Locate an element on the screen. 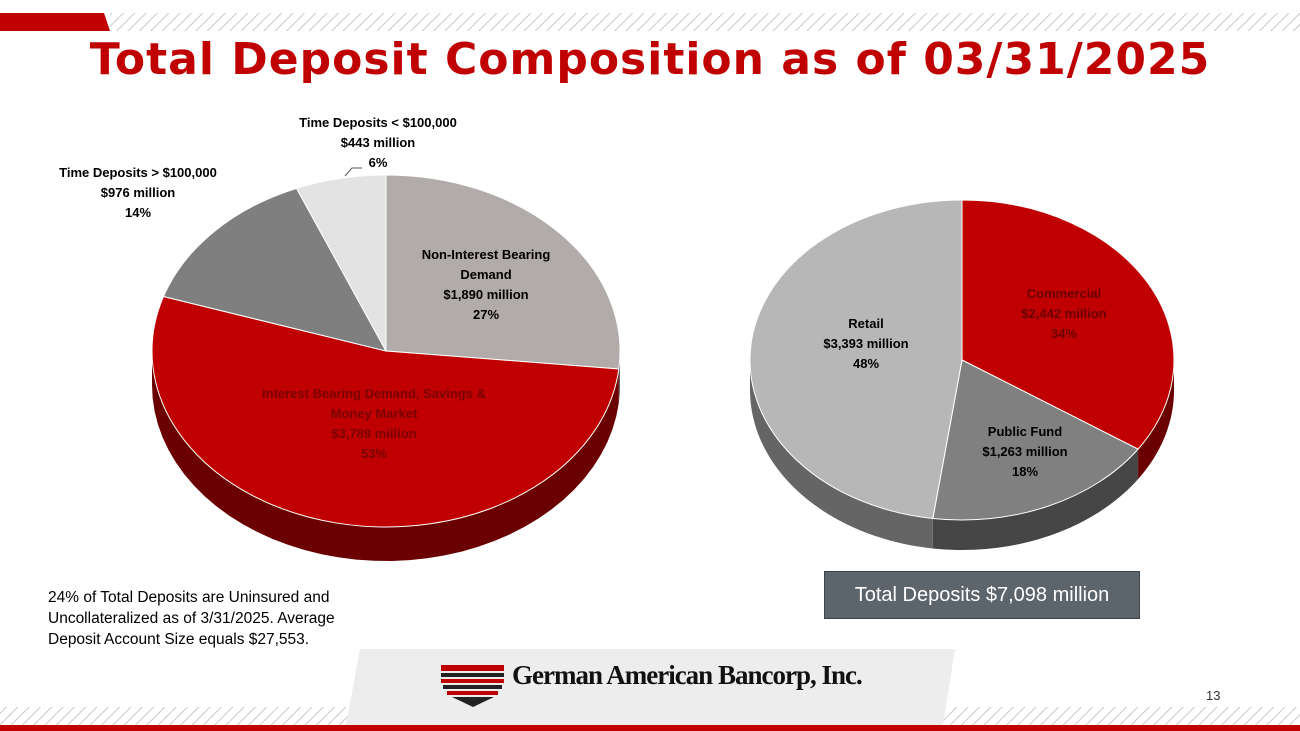  label-line: 27% is located at coordinates (486, 314).